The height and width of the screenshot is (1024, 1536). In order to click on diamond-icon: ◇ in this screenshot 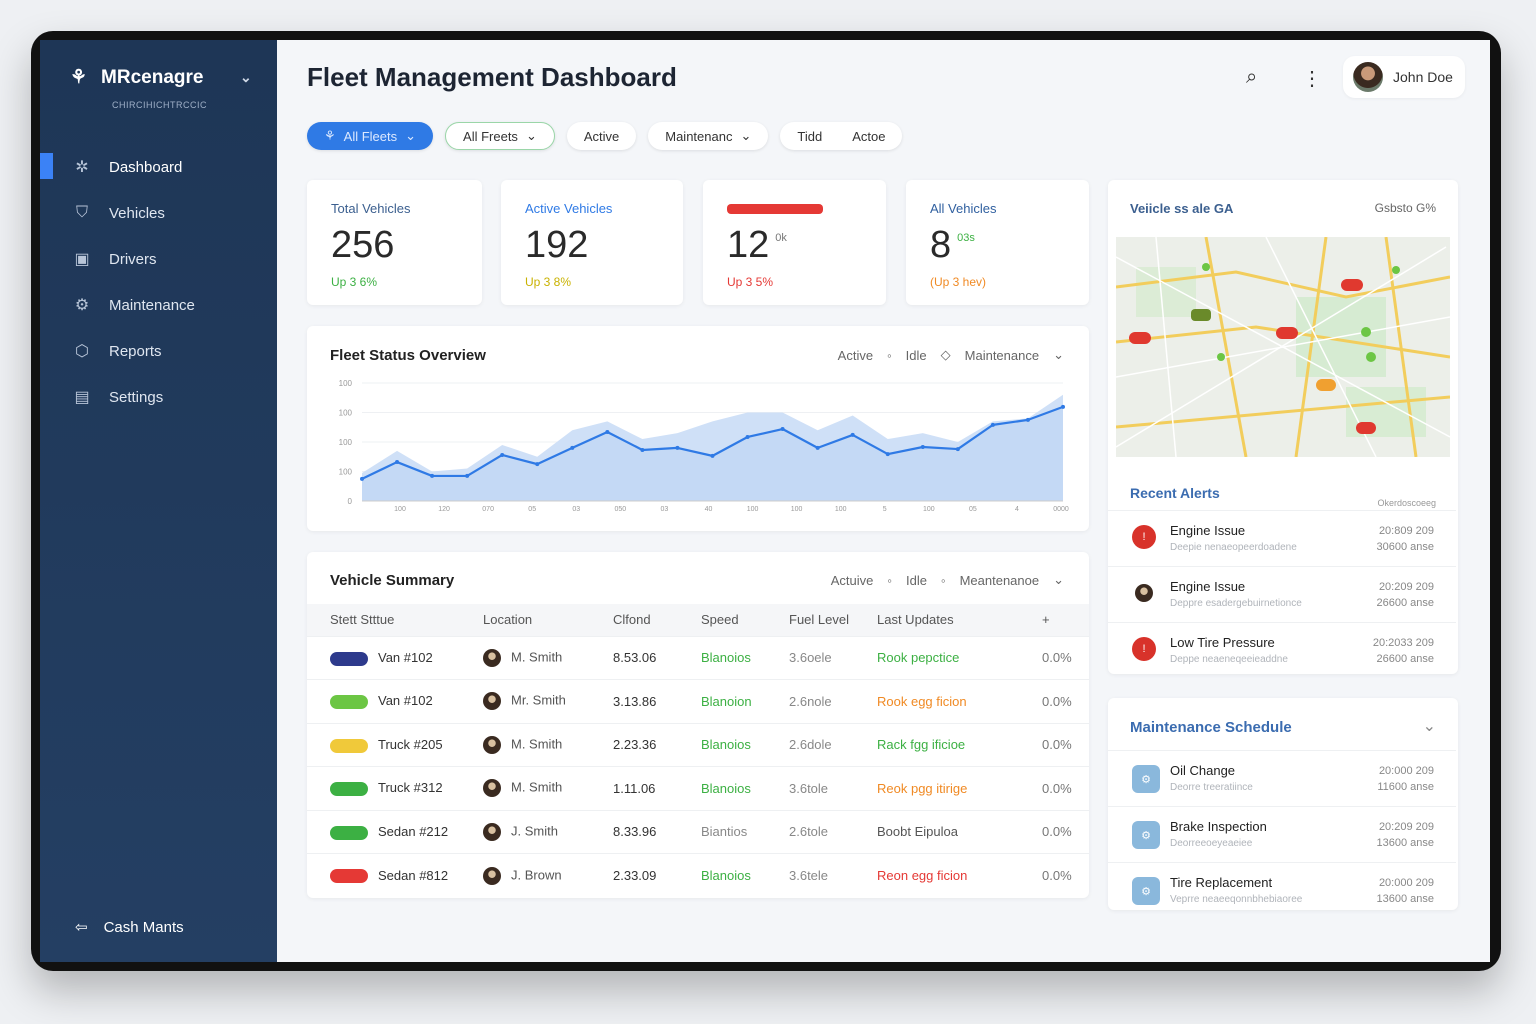, I will do `click(945, 354)`.